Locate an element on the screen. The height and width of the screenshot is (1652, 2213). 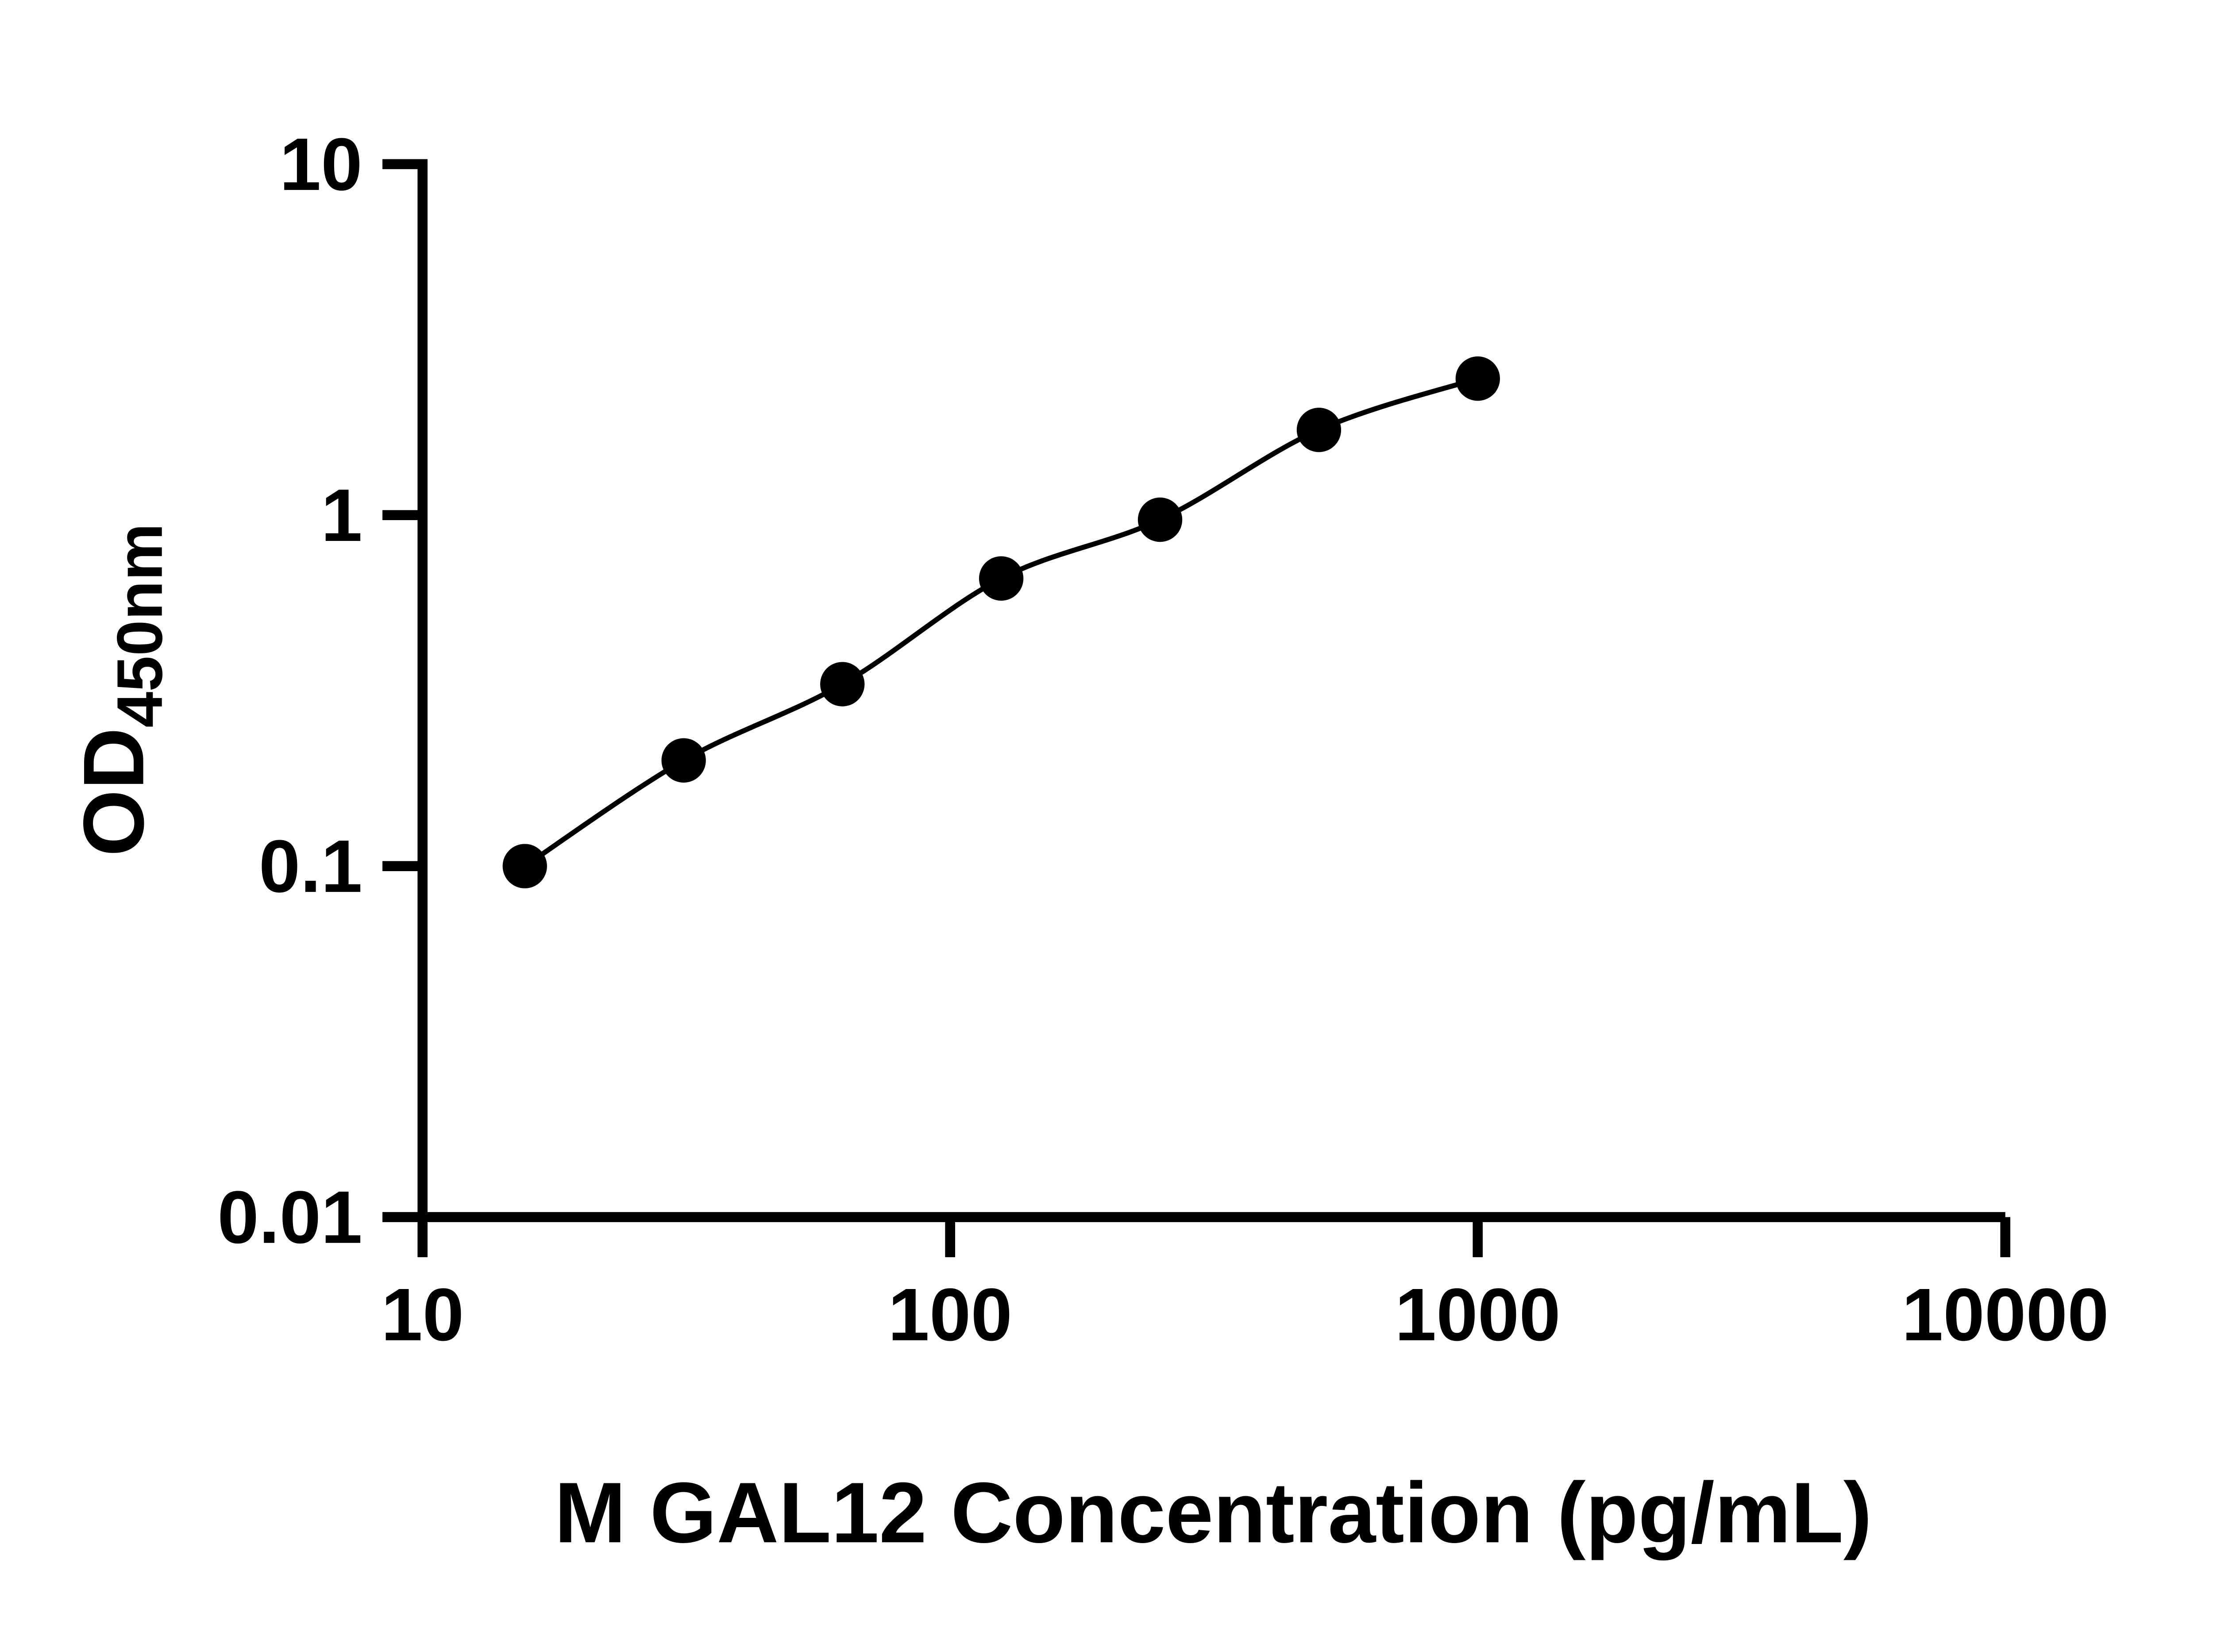
y-axis-title-base: OD is located at coordinates (114, 792).